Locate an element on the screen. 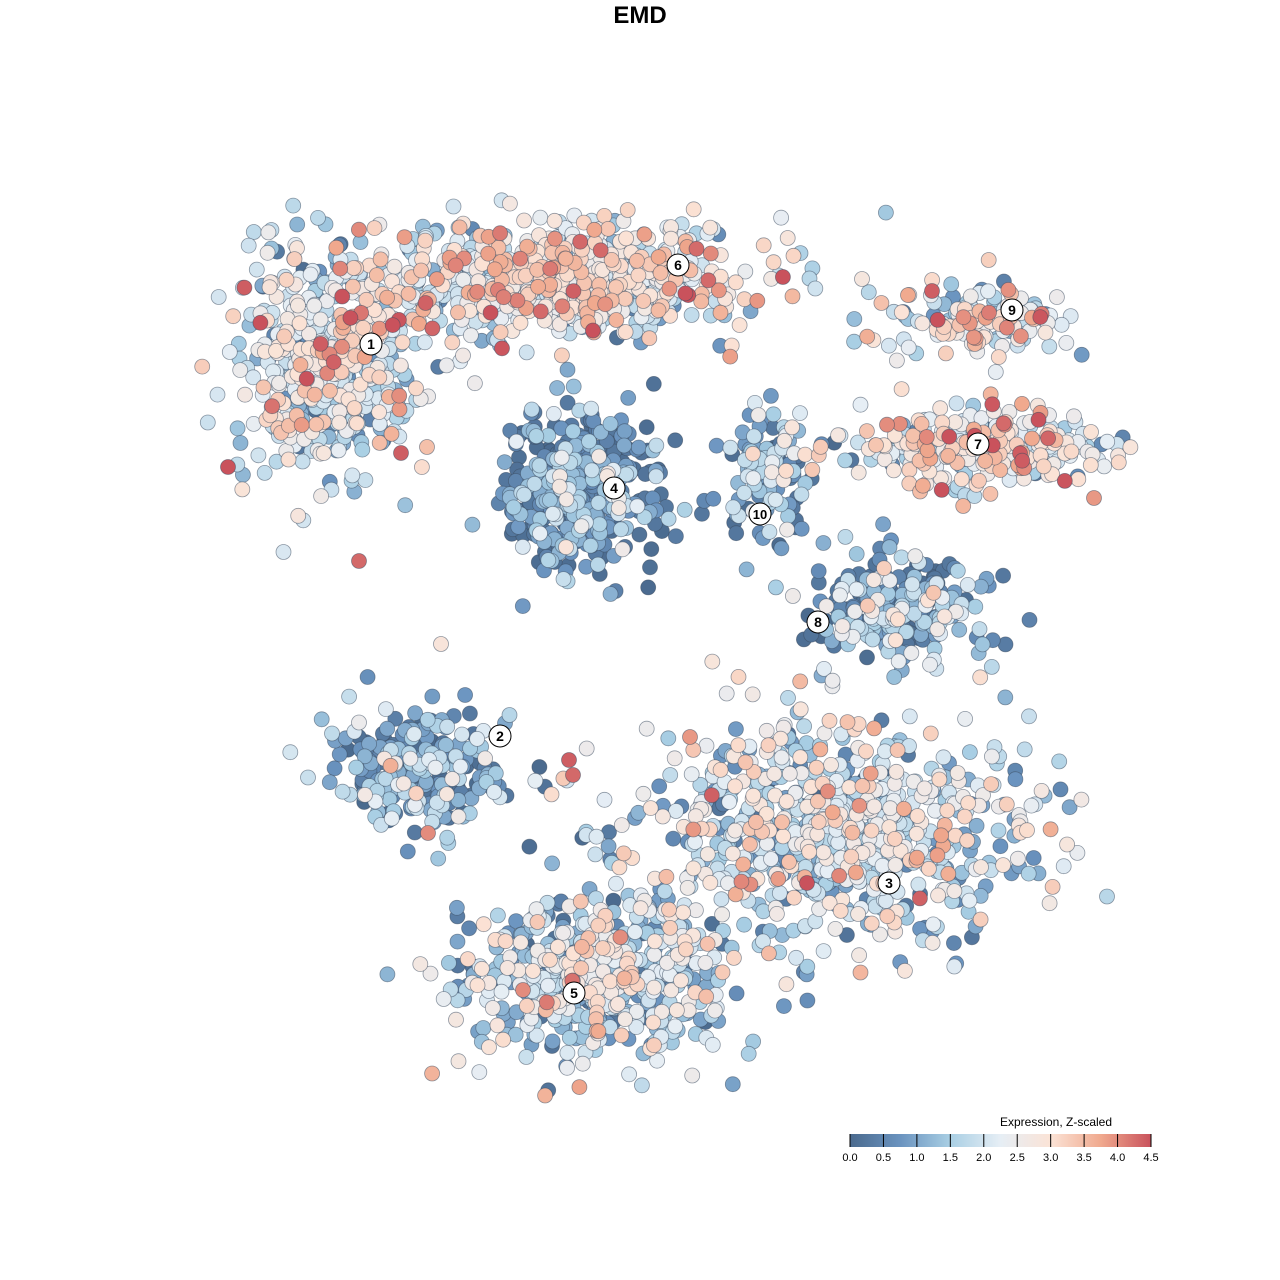  legend-title: Expression, Z-scaled is located at coordinates (1056, 1122).